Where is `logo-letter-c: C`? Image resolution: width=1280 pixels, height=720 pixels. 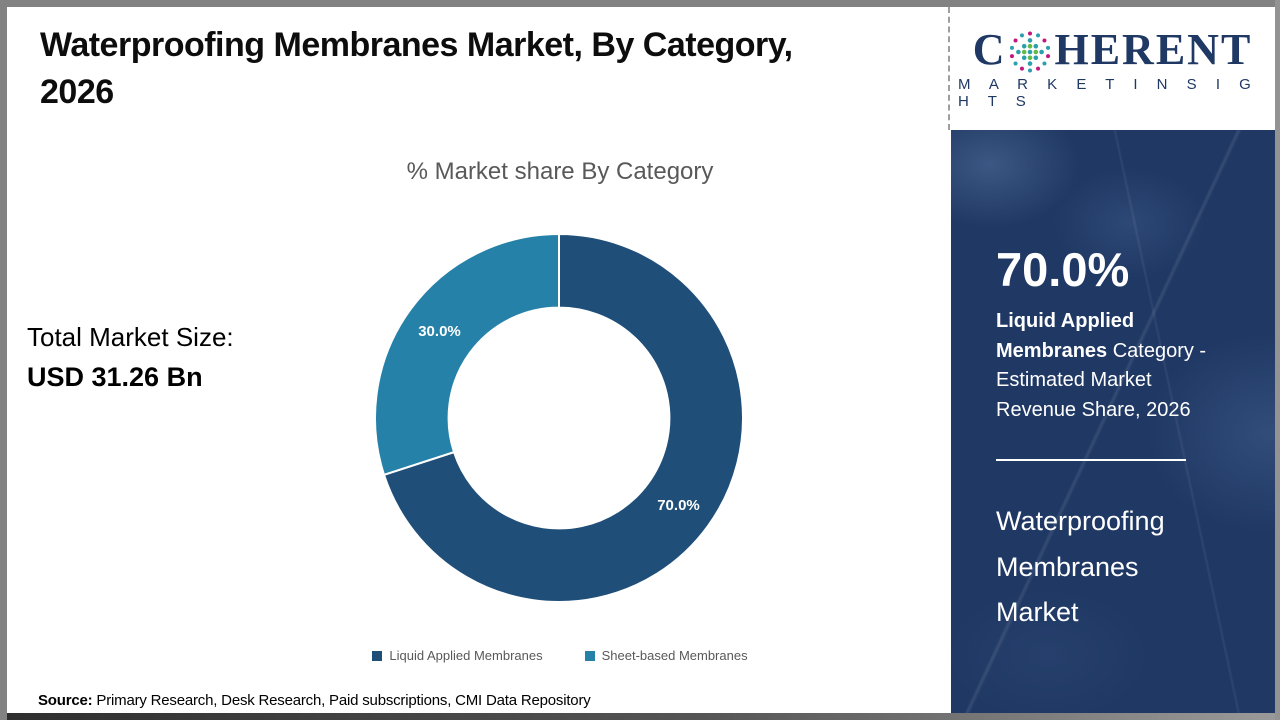 logo-letter-c: C is located at coordinates (989, 49).